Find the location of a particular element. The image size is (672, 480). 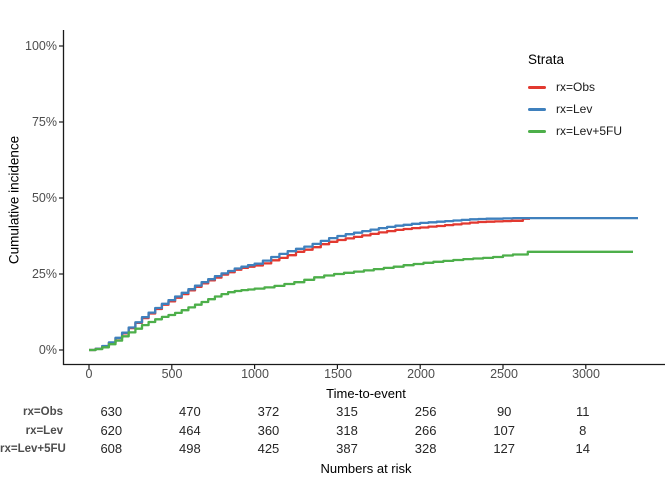

x-tick-label-500: 500 is located at coordinates (172, 374).